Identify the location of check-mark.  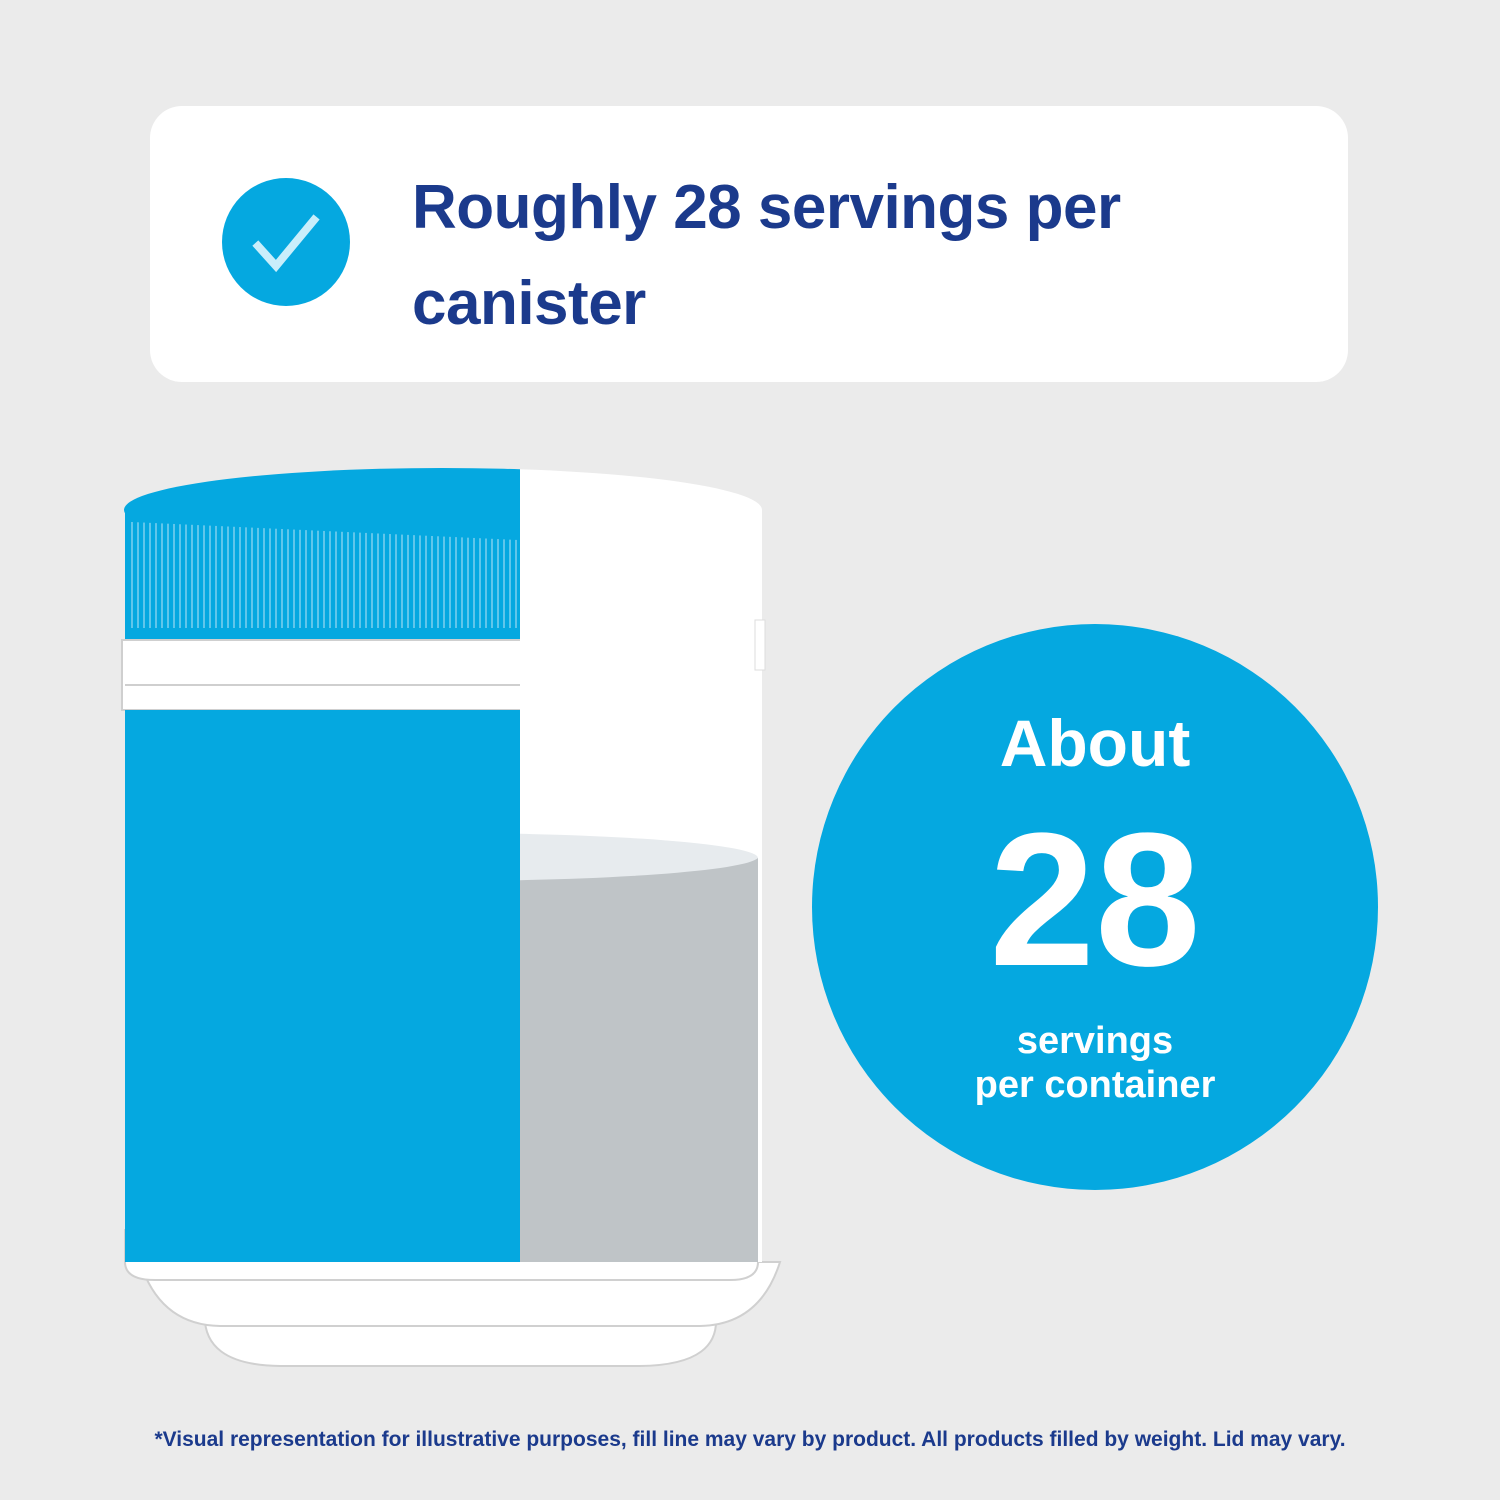
(286, 243).